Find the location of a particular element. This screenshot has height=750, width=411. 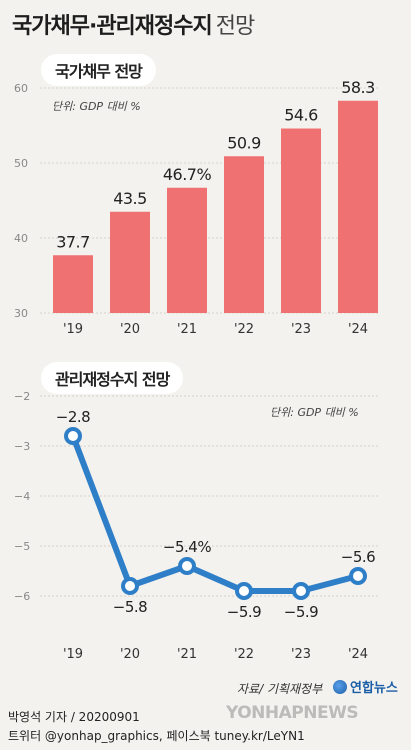

debt-value-label: 43.5 is located at coordinates (130, 198).